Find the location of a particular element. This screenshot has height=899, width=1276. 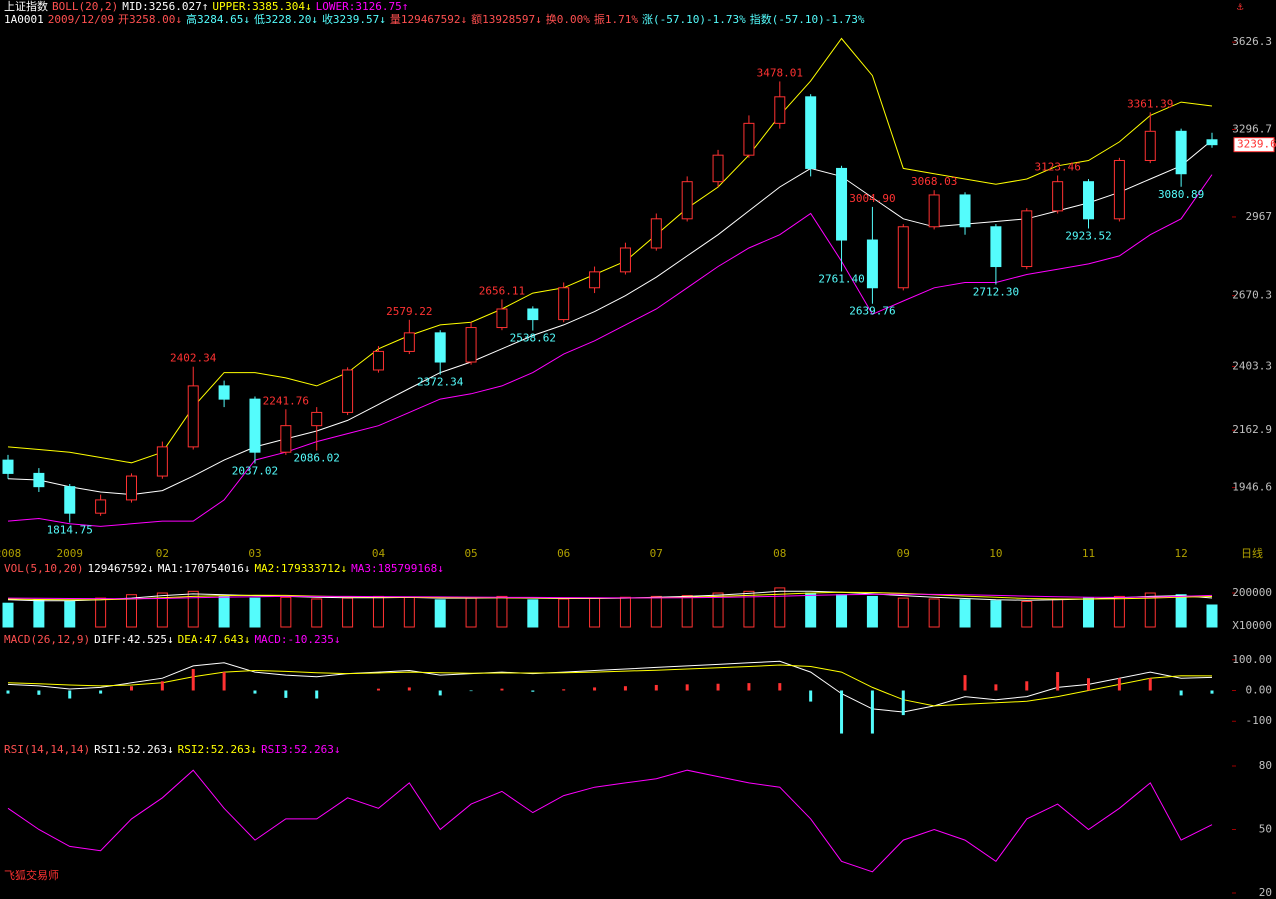

legend-entry: MA2:179333712↓ is located at coordinates (300, 568).